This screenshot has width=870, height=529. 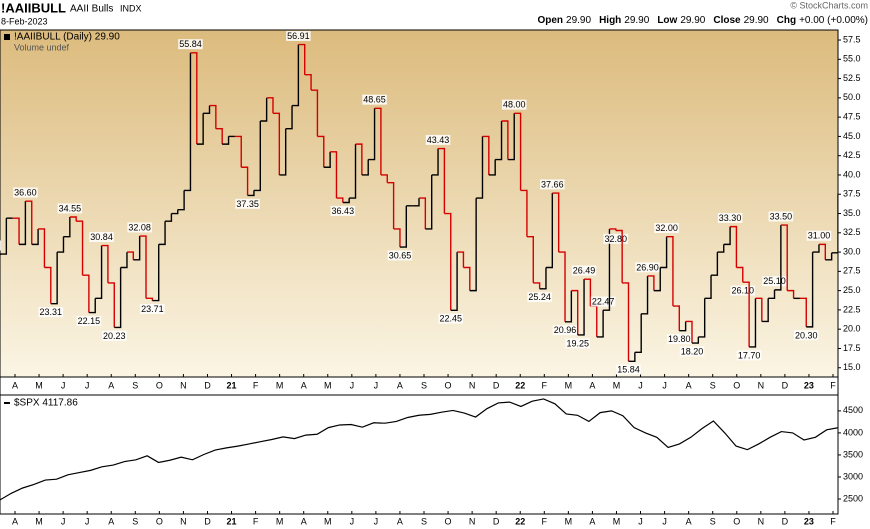 What do you see at coordinates (829, 5) in the screenshot?
I see `watermark: © StockCharts.com` at bounding box center [829, 5].